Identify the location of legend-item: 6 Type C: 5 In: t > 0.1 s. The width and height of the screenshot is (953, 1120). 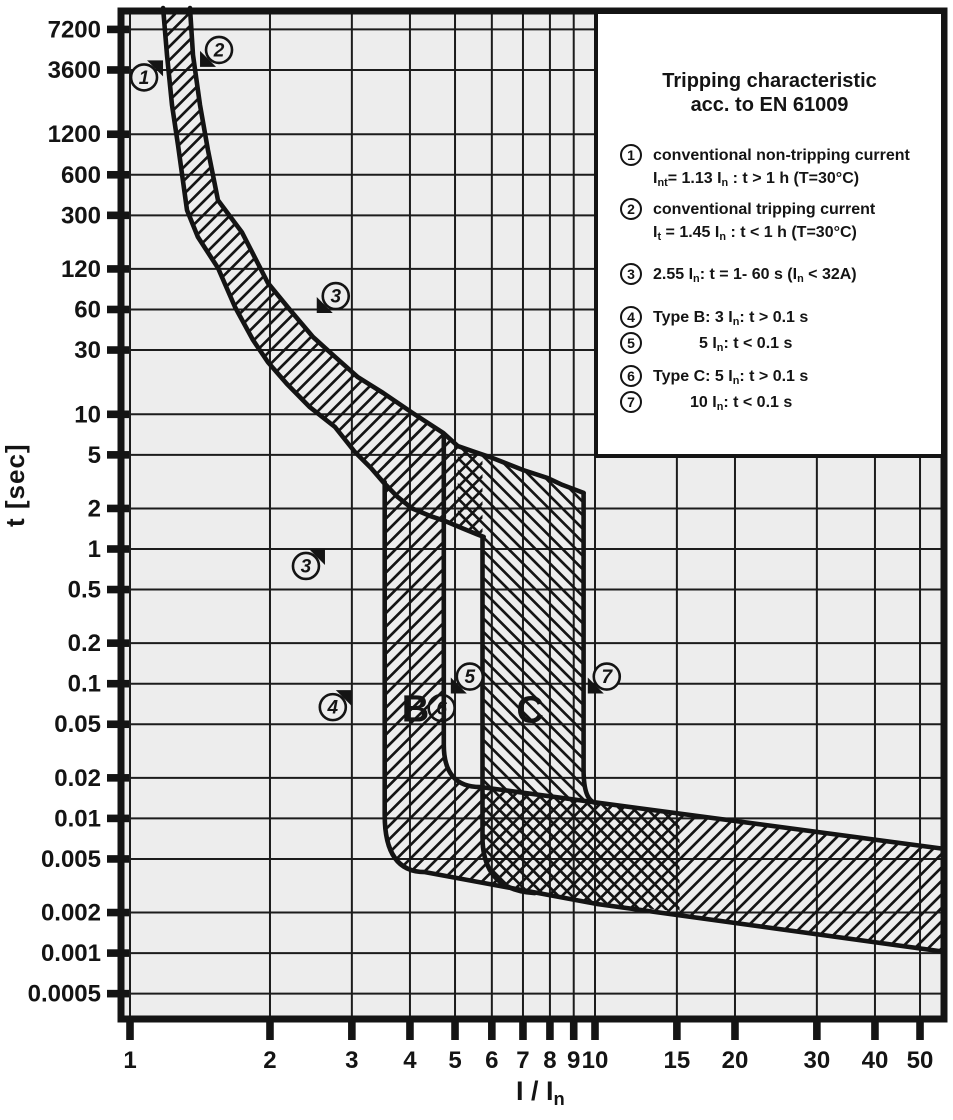
(714, 379).